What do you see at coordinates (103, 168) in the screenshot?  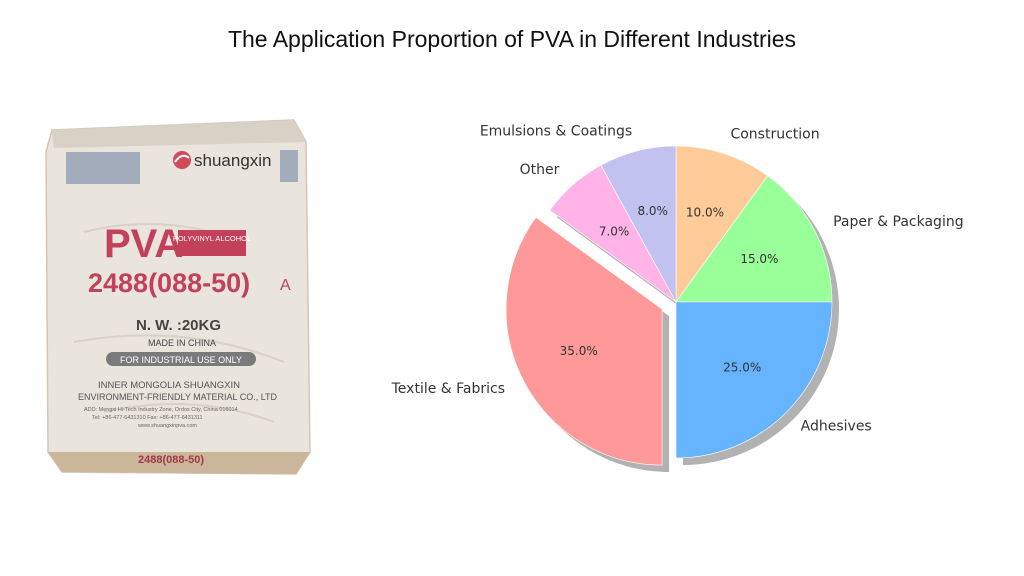 I see `bag-stripe-left` at bounding box center [103, 168].